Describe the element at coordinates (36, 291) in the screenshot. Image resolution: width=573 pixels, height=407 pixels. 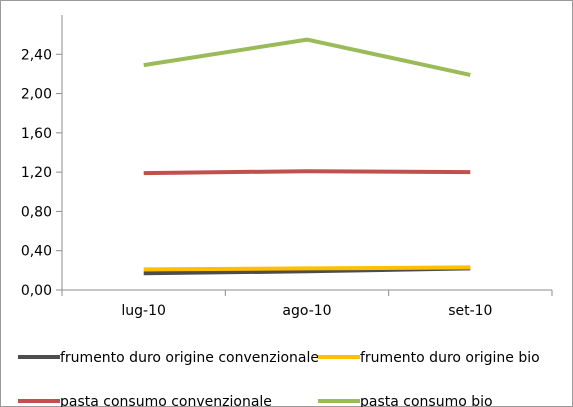
I see `y-tick-label: 0,00` at that location.